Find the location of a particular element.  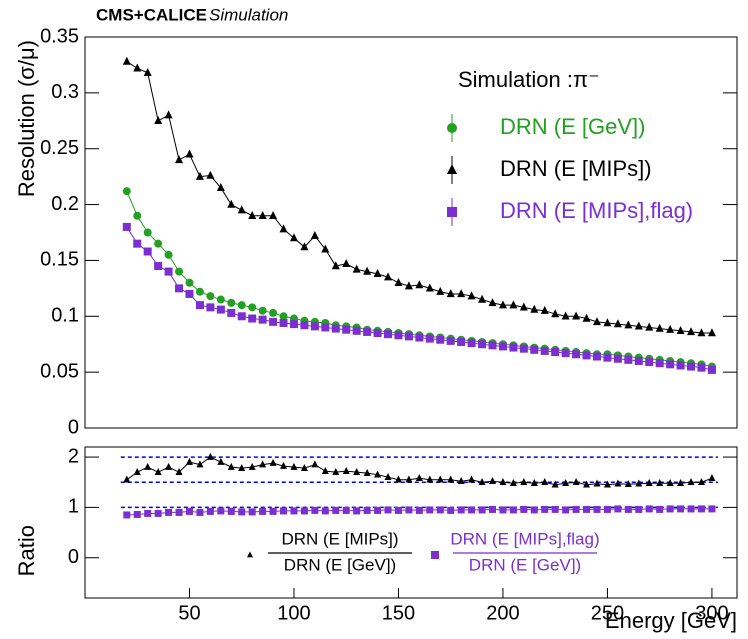

y-tick-label: 0.25 is located at coordinates (59, 148).